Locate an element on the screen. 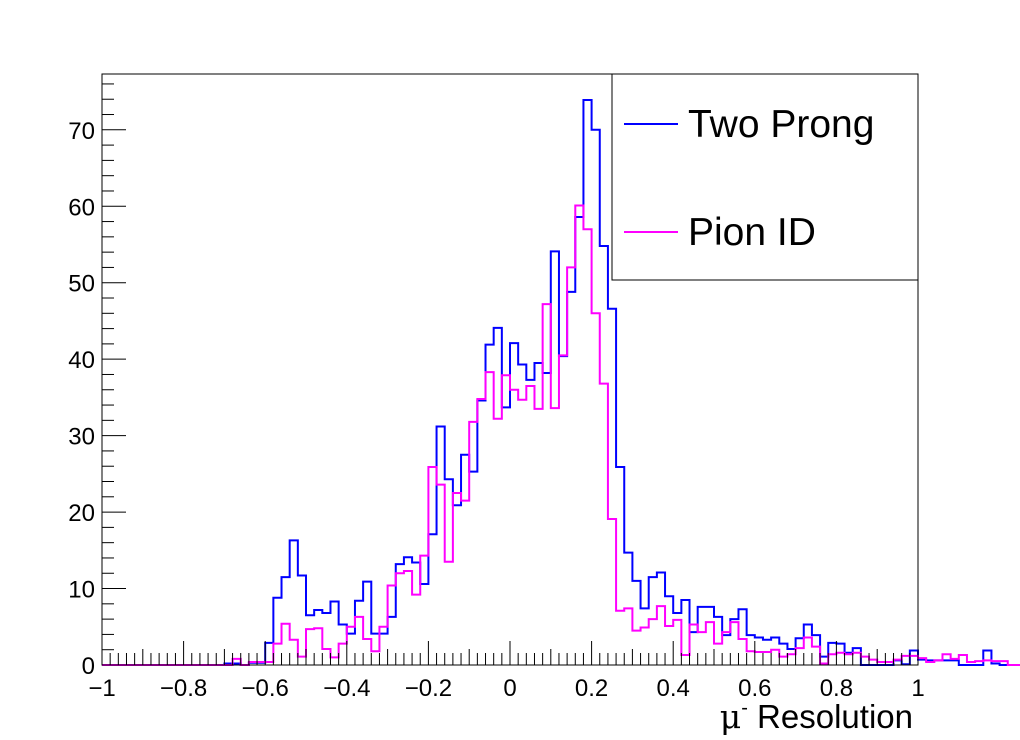 Image resolution: width=1020 pixels, height=740 pixels. y-tick-label: 60 is located at coordinates (81, 207).